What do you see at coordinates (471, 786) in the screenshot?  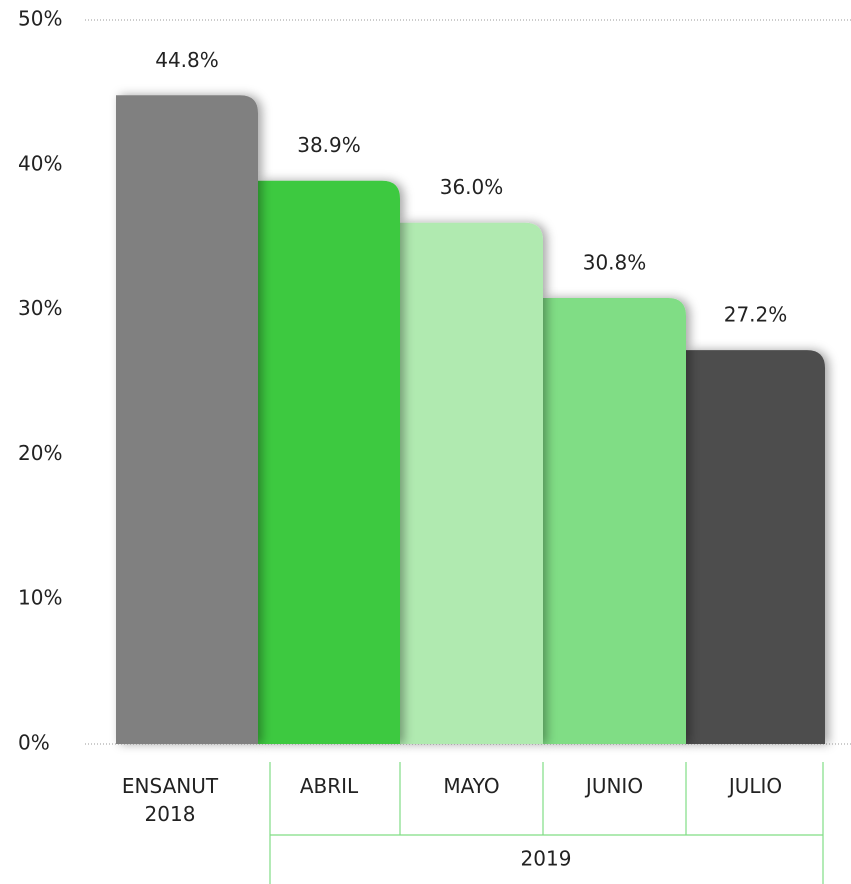 I see `x-tick-label: MAYO` at bounding box center [471, 786].